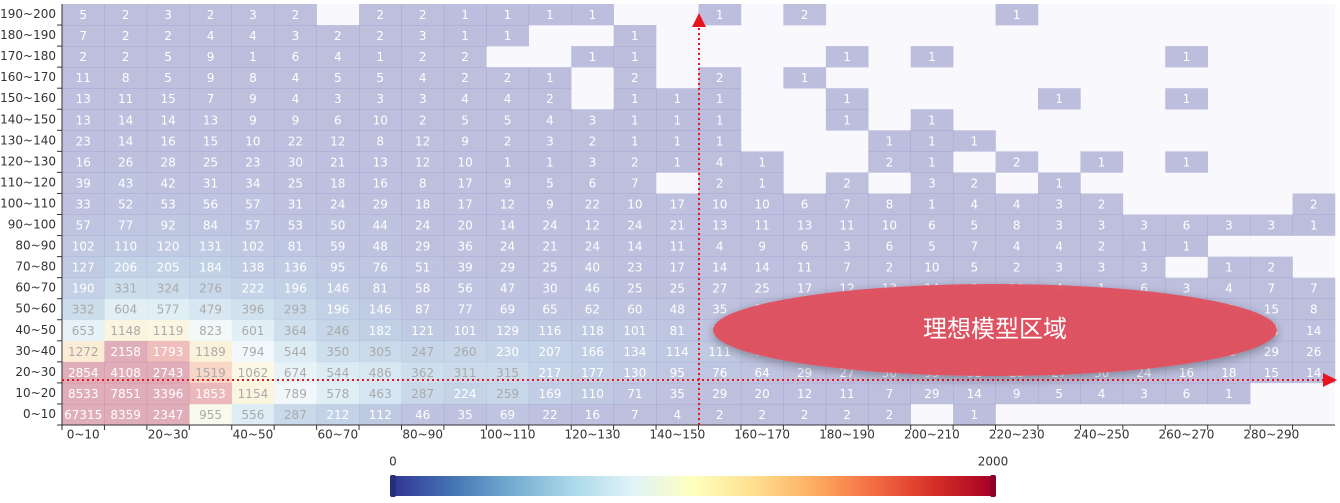 The image size is (1340, 503). Describe the element at coordinates (719, 226) in the screenshot. I see `cell-label: 13` at that location.